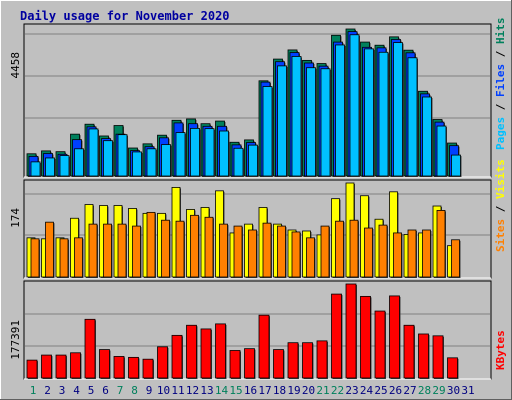 The height and width of the screenshot is (400, 512). I want to click on day-label-12: 12, so click(192, 390).